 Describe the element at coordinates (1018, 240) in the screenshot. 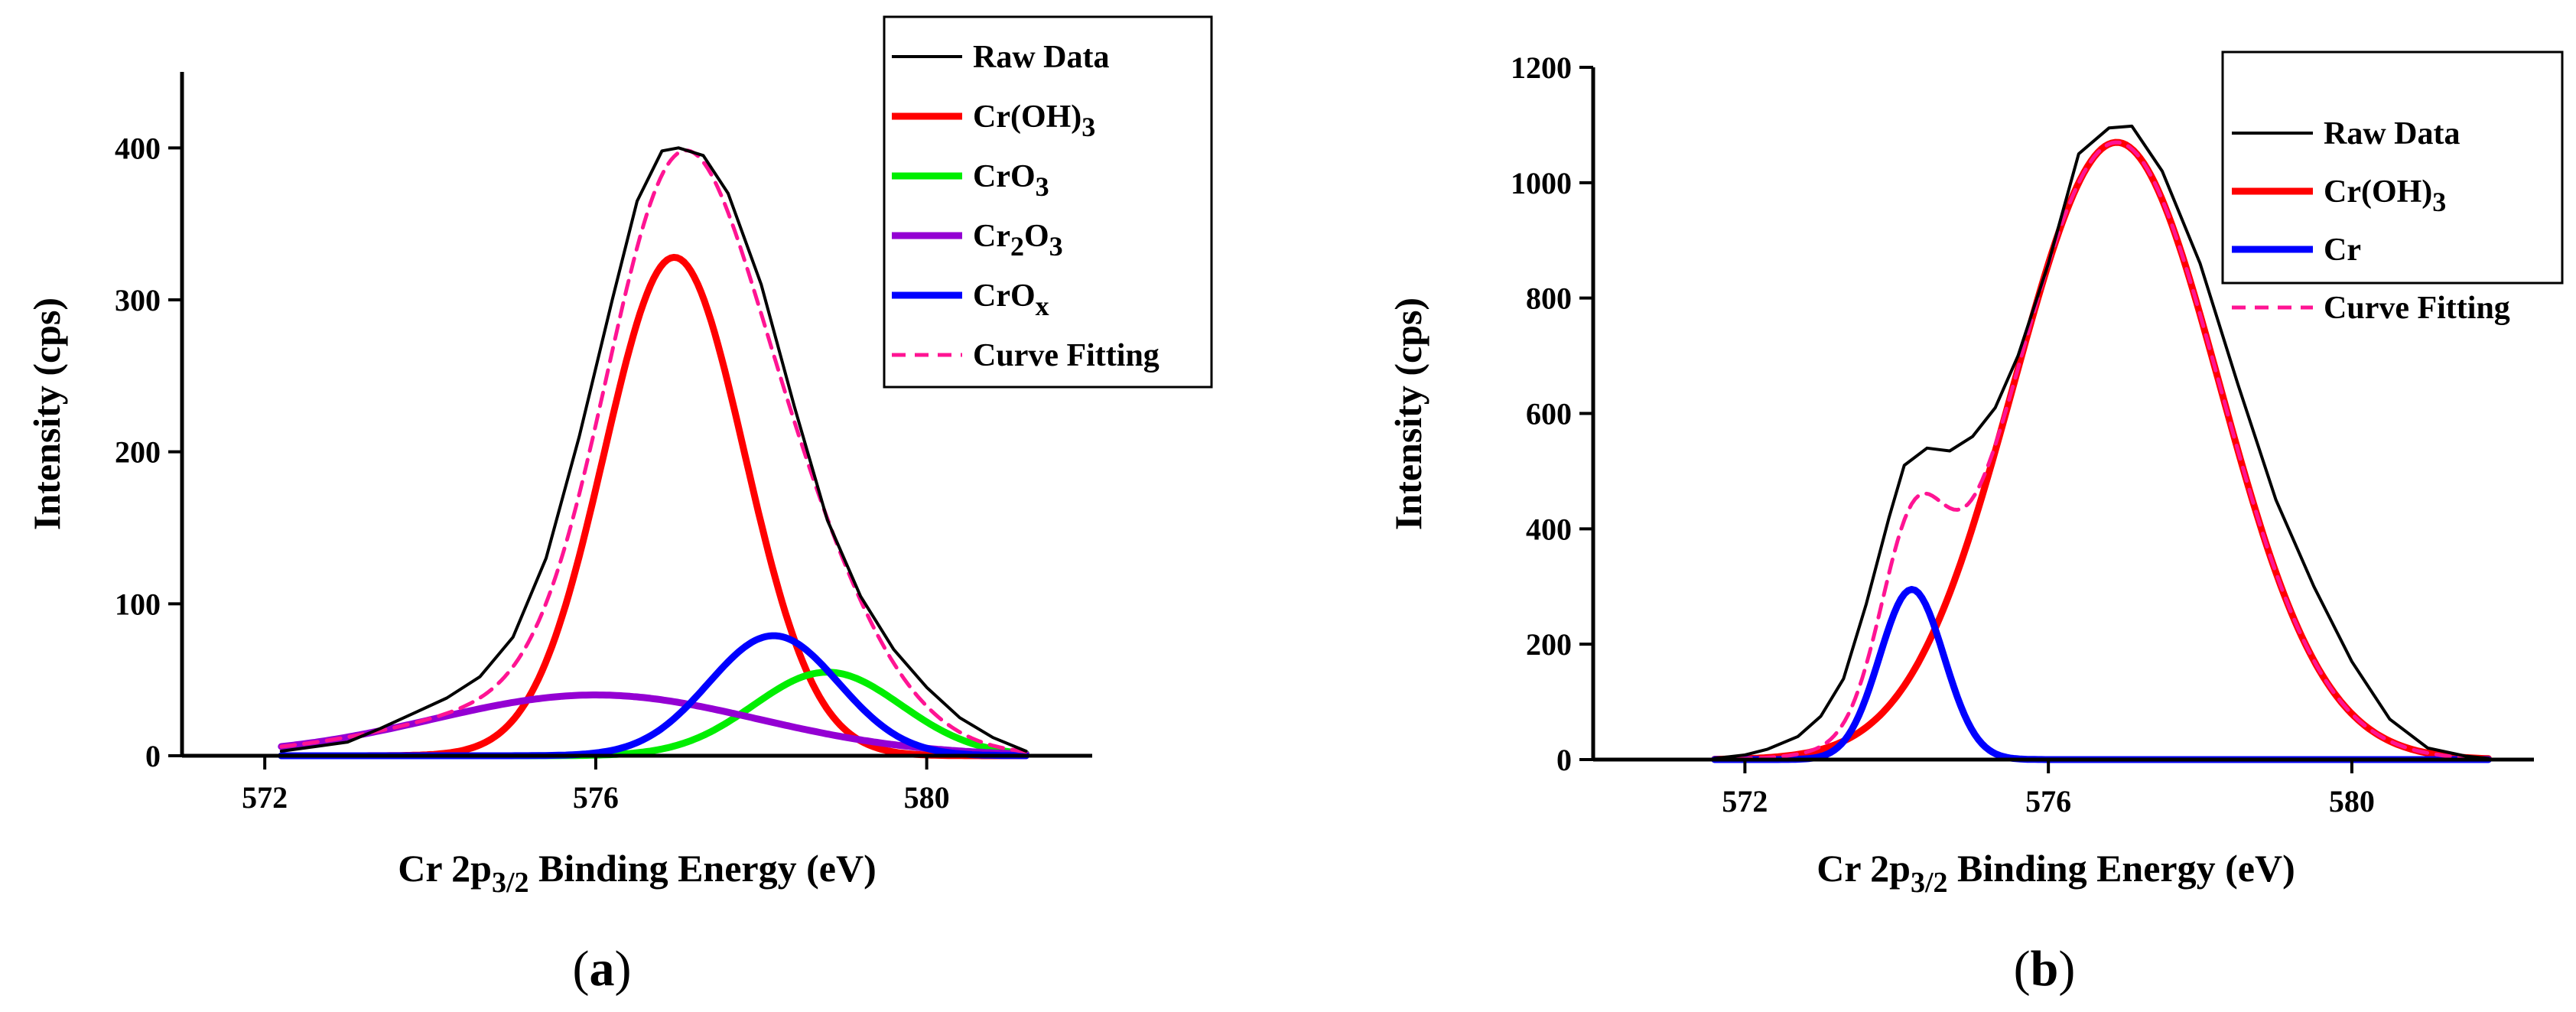

I see `legend-label-cr2o3: Cr2O3` at that location.